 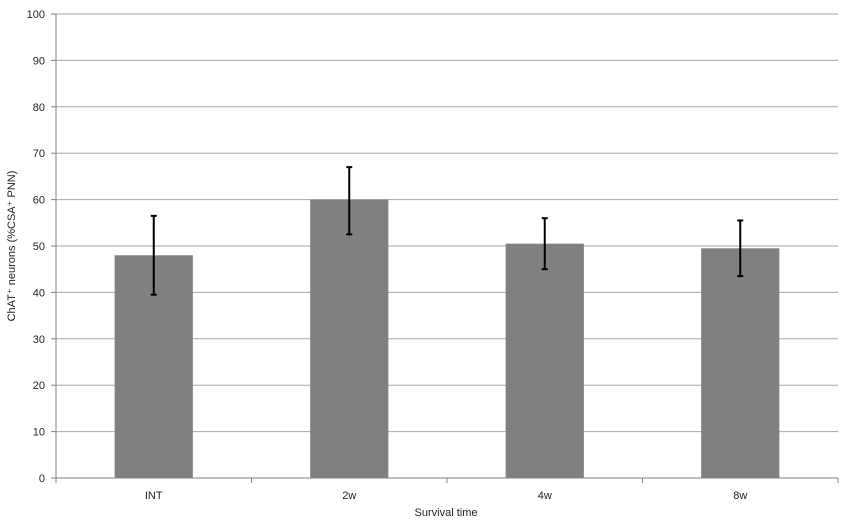 What do you see at coordinates (740, 496) in the screenshot?
I see `x-tick-label-8w: 8w` at bounding box center [740, 496].